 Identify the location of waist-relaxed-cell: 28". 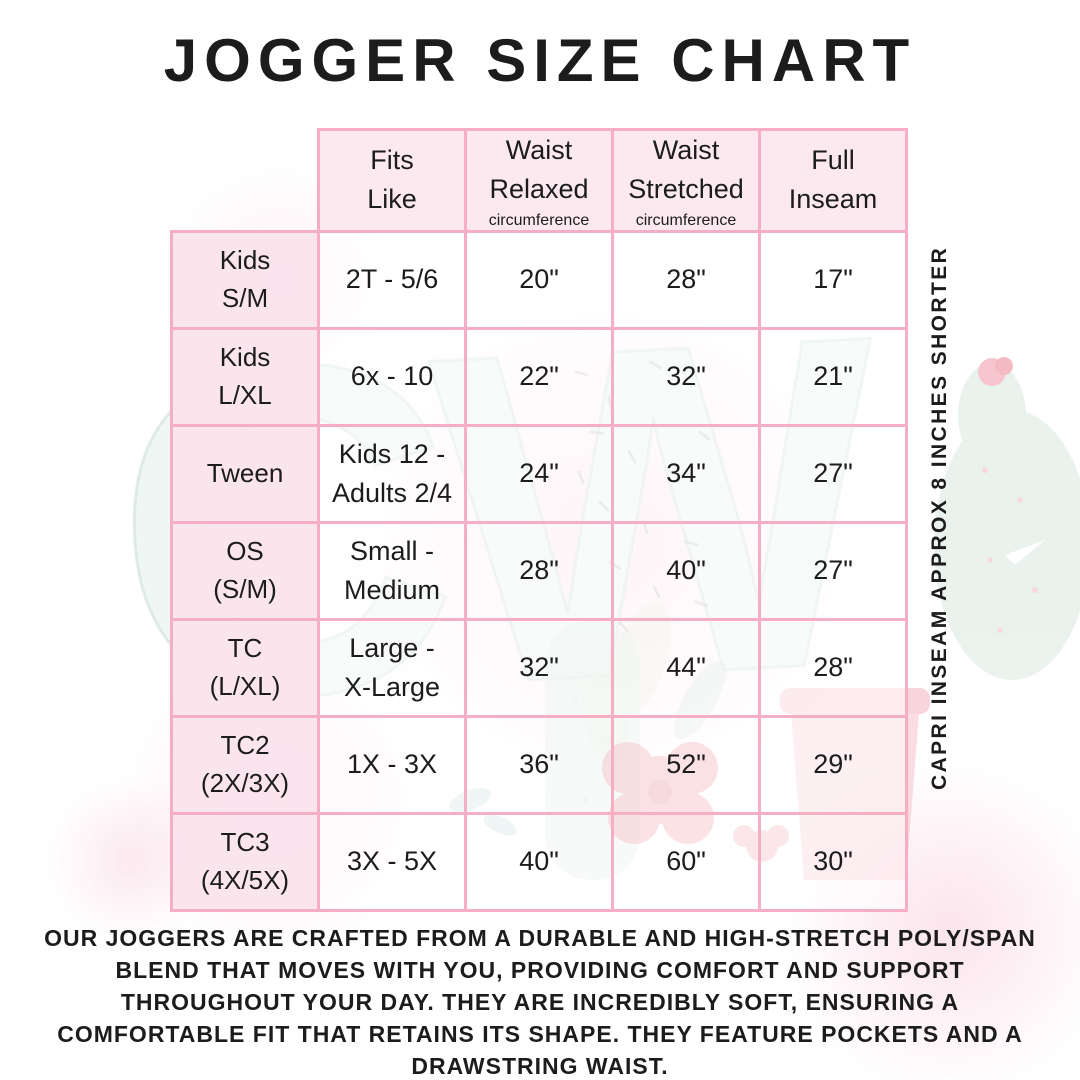
(539, 570).